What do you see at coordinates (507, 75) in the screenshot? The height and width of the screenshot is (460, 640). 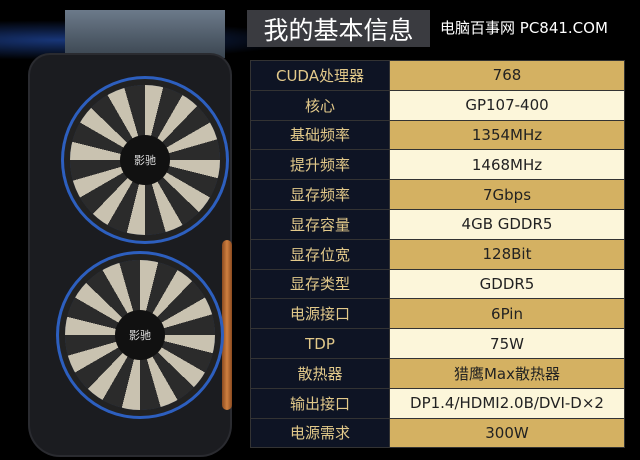 I see `spec-value: 768` at bounding box center [507, 75].